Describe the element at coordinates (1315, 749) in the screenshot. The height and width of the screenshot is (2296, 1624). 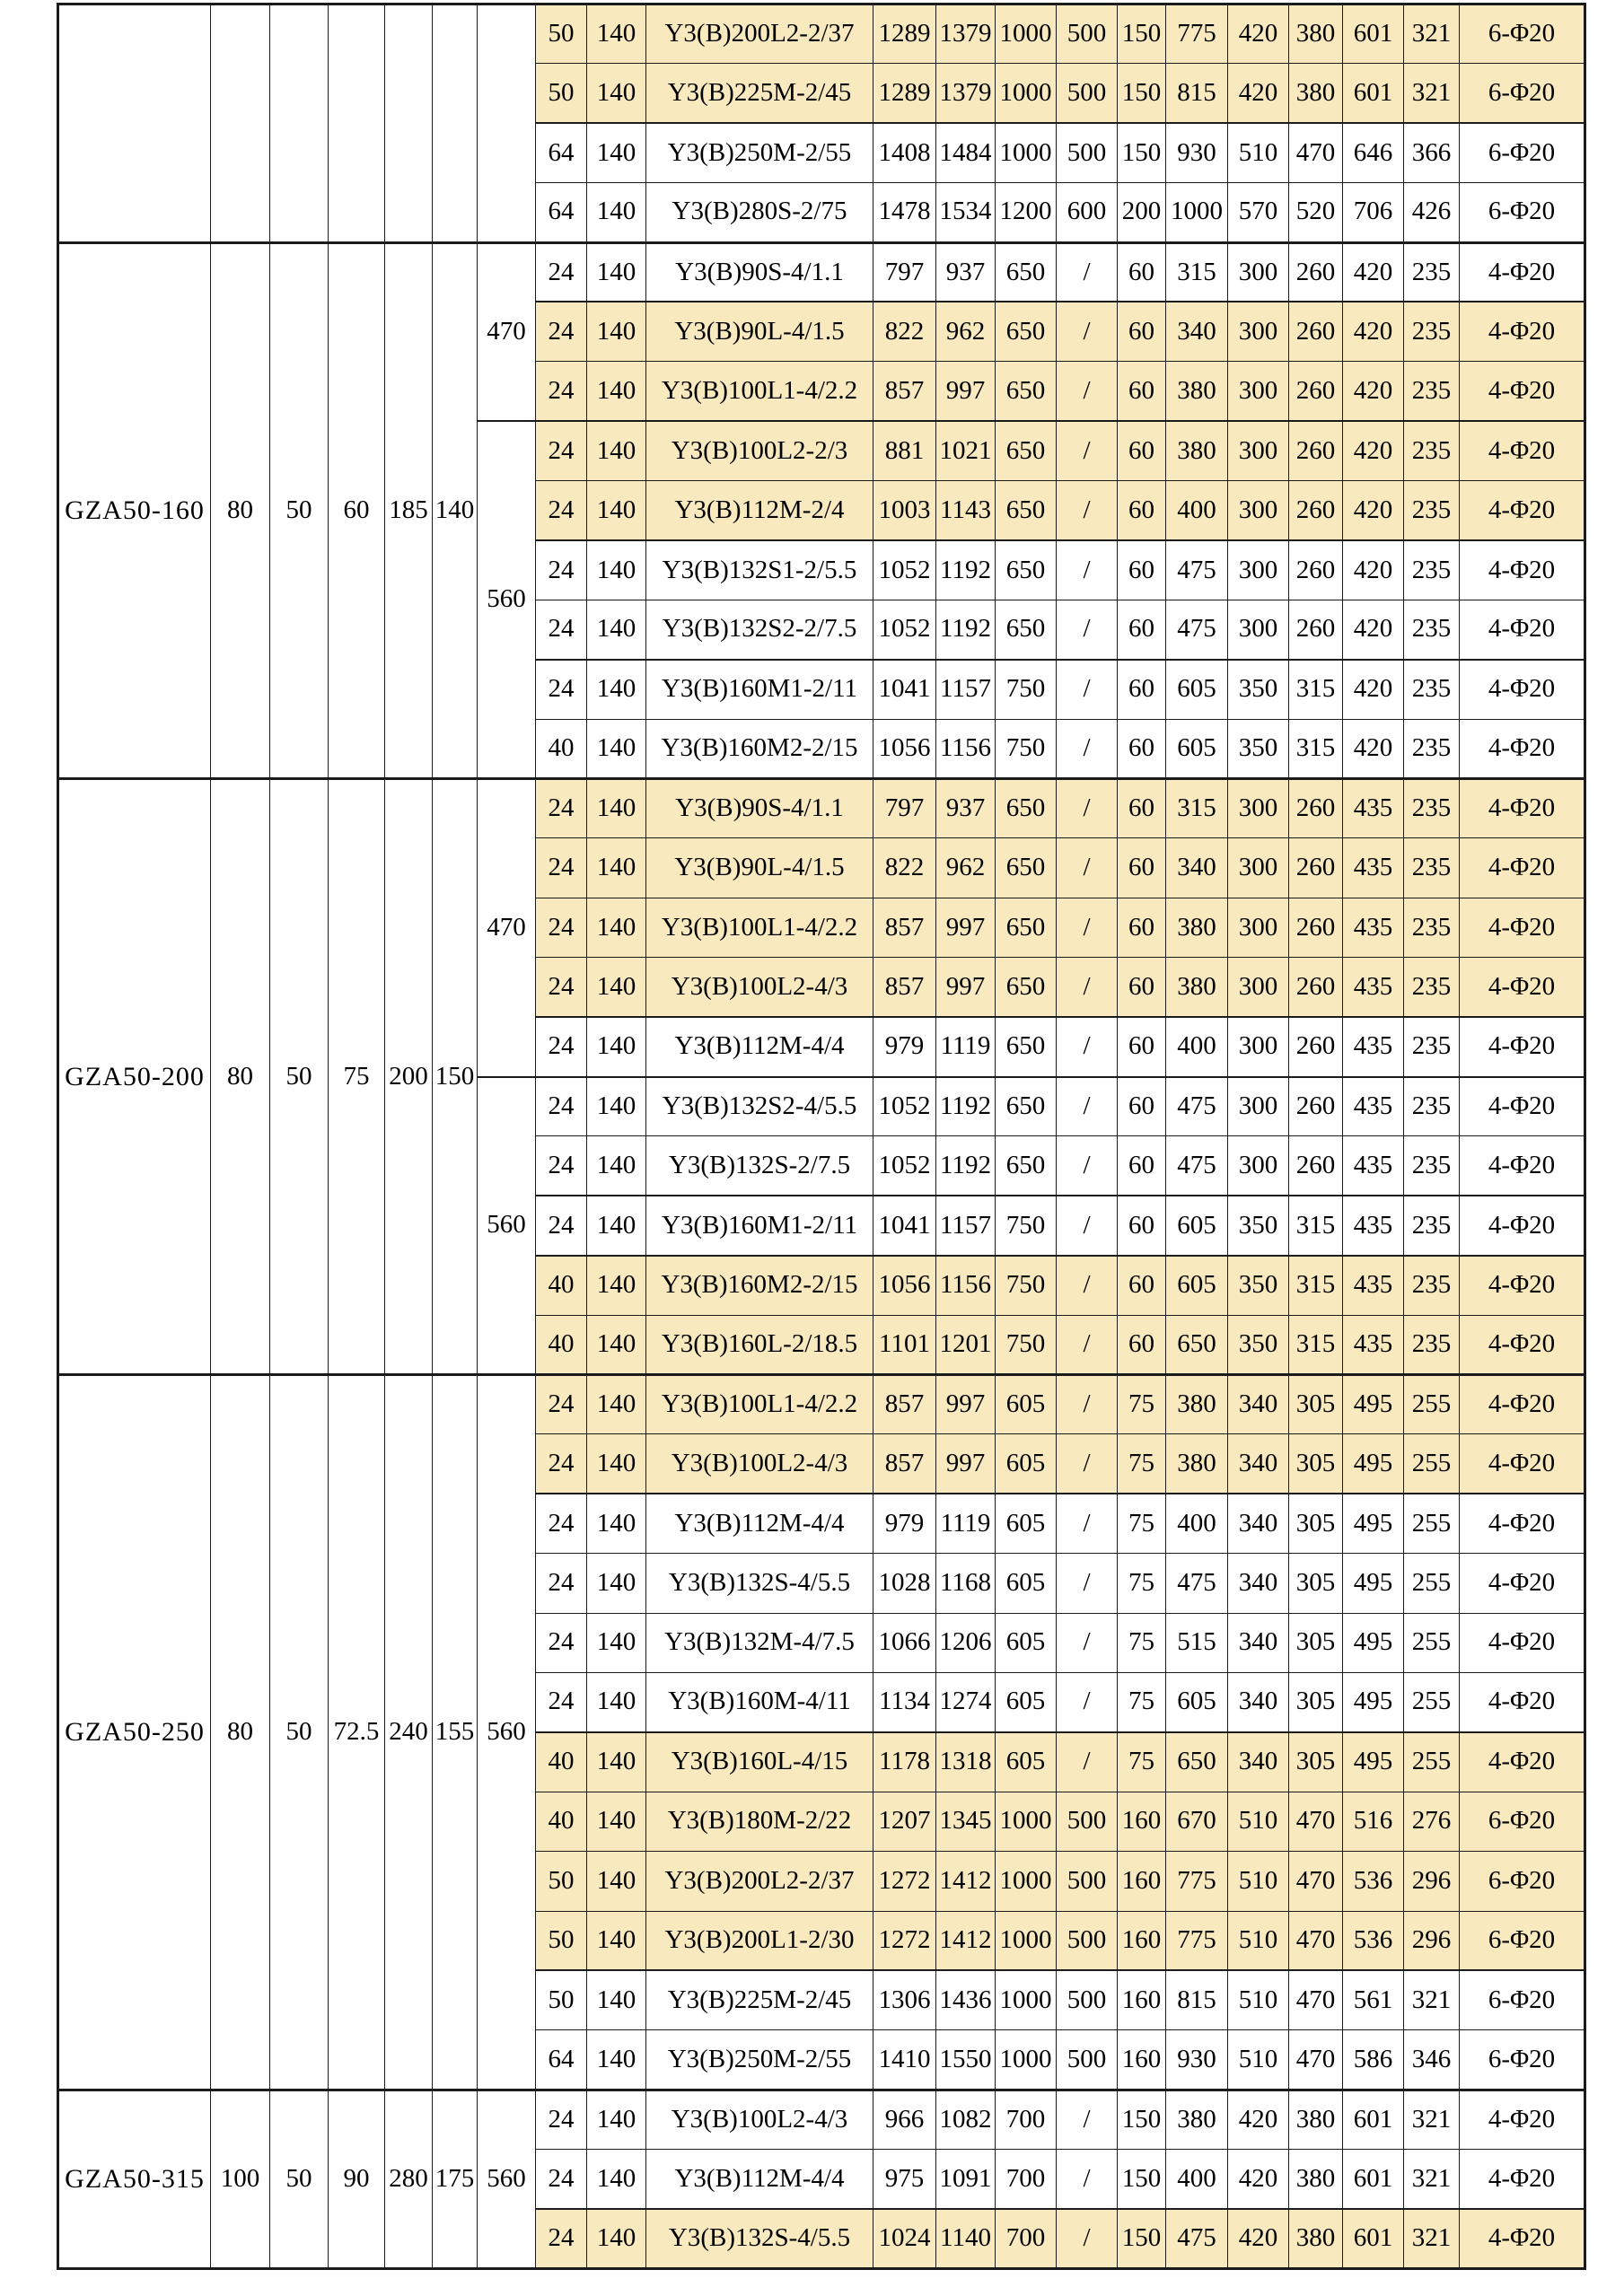
I see `table-cell: 315` at that location.